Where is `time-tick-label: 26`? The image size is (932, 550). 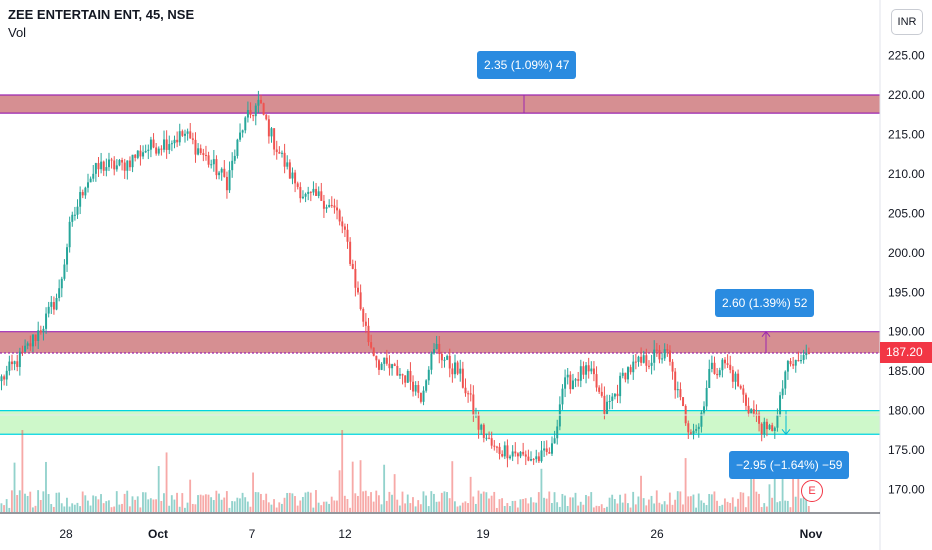 time-tick-label: 26 is located at coordinates (657, 534).